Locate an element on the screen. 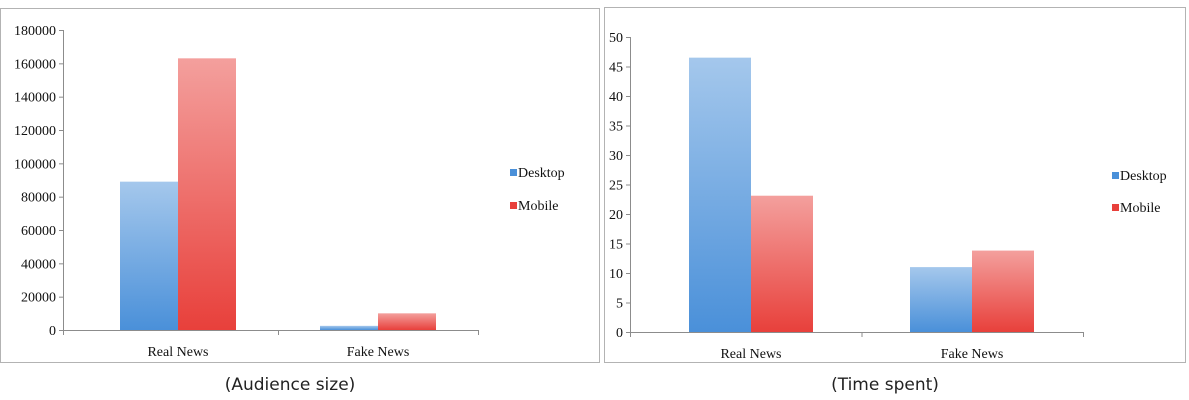 This screenshot has height=400, width=1189. y-tick-label: 100000 is located at coordinates (35, 164).